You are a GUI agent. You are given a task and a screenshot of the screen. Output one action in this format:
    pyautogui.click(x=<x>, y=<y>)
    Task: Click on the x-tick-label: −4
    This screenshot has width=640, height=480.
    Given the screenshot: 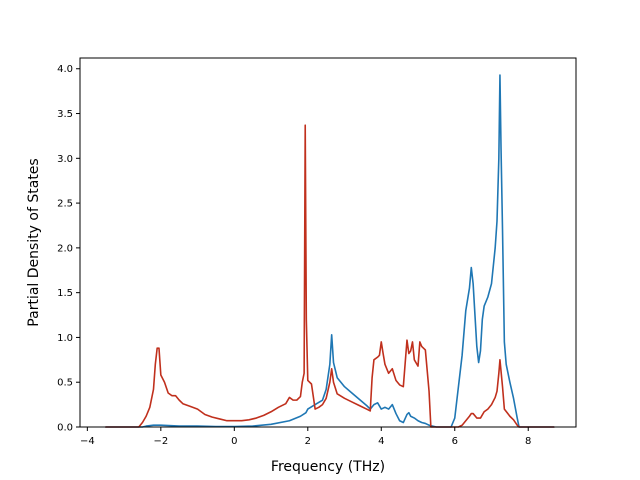 What is the action you would take?
    pyautogui.click(x=87, y=441)
    